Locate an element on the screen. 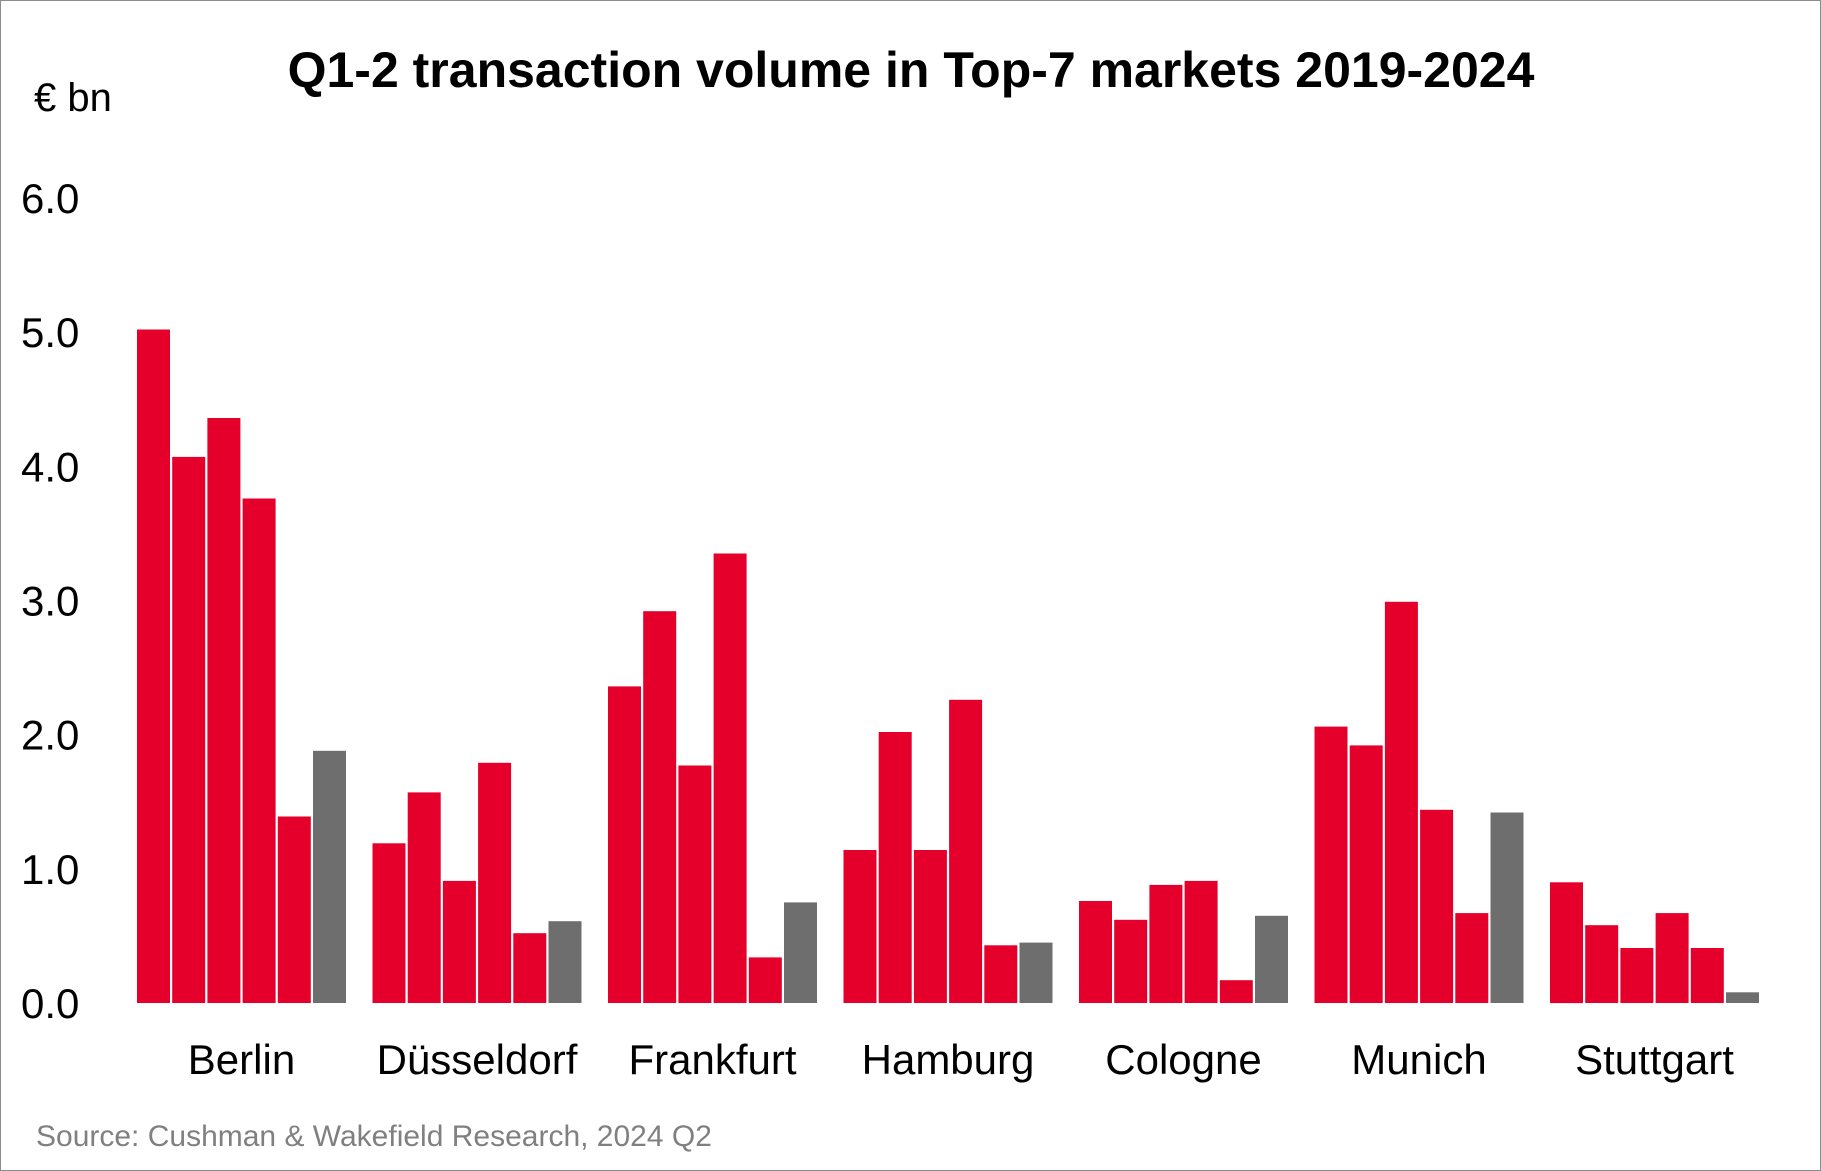  bar-hamburg-2022 is located at coordinates (966, 851).